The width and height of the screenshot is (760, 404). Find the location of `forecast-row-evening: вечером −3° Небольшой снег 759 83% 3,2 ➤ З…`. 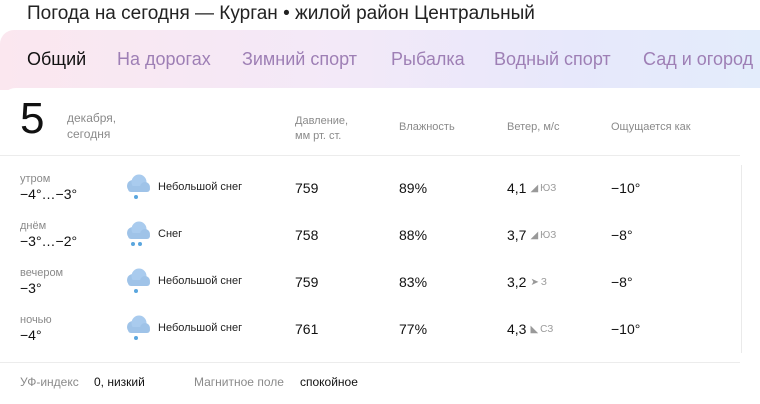

forecast-row-evening: вечером −3° Небольшой снег 759 83% 3,2 ➤ З… is located at coordinates (370, 290).